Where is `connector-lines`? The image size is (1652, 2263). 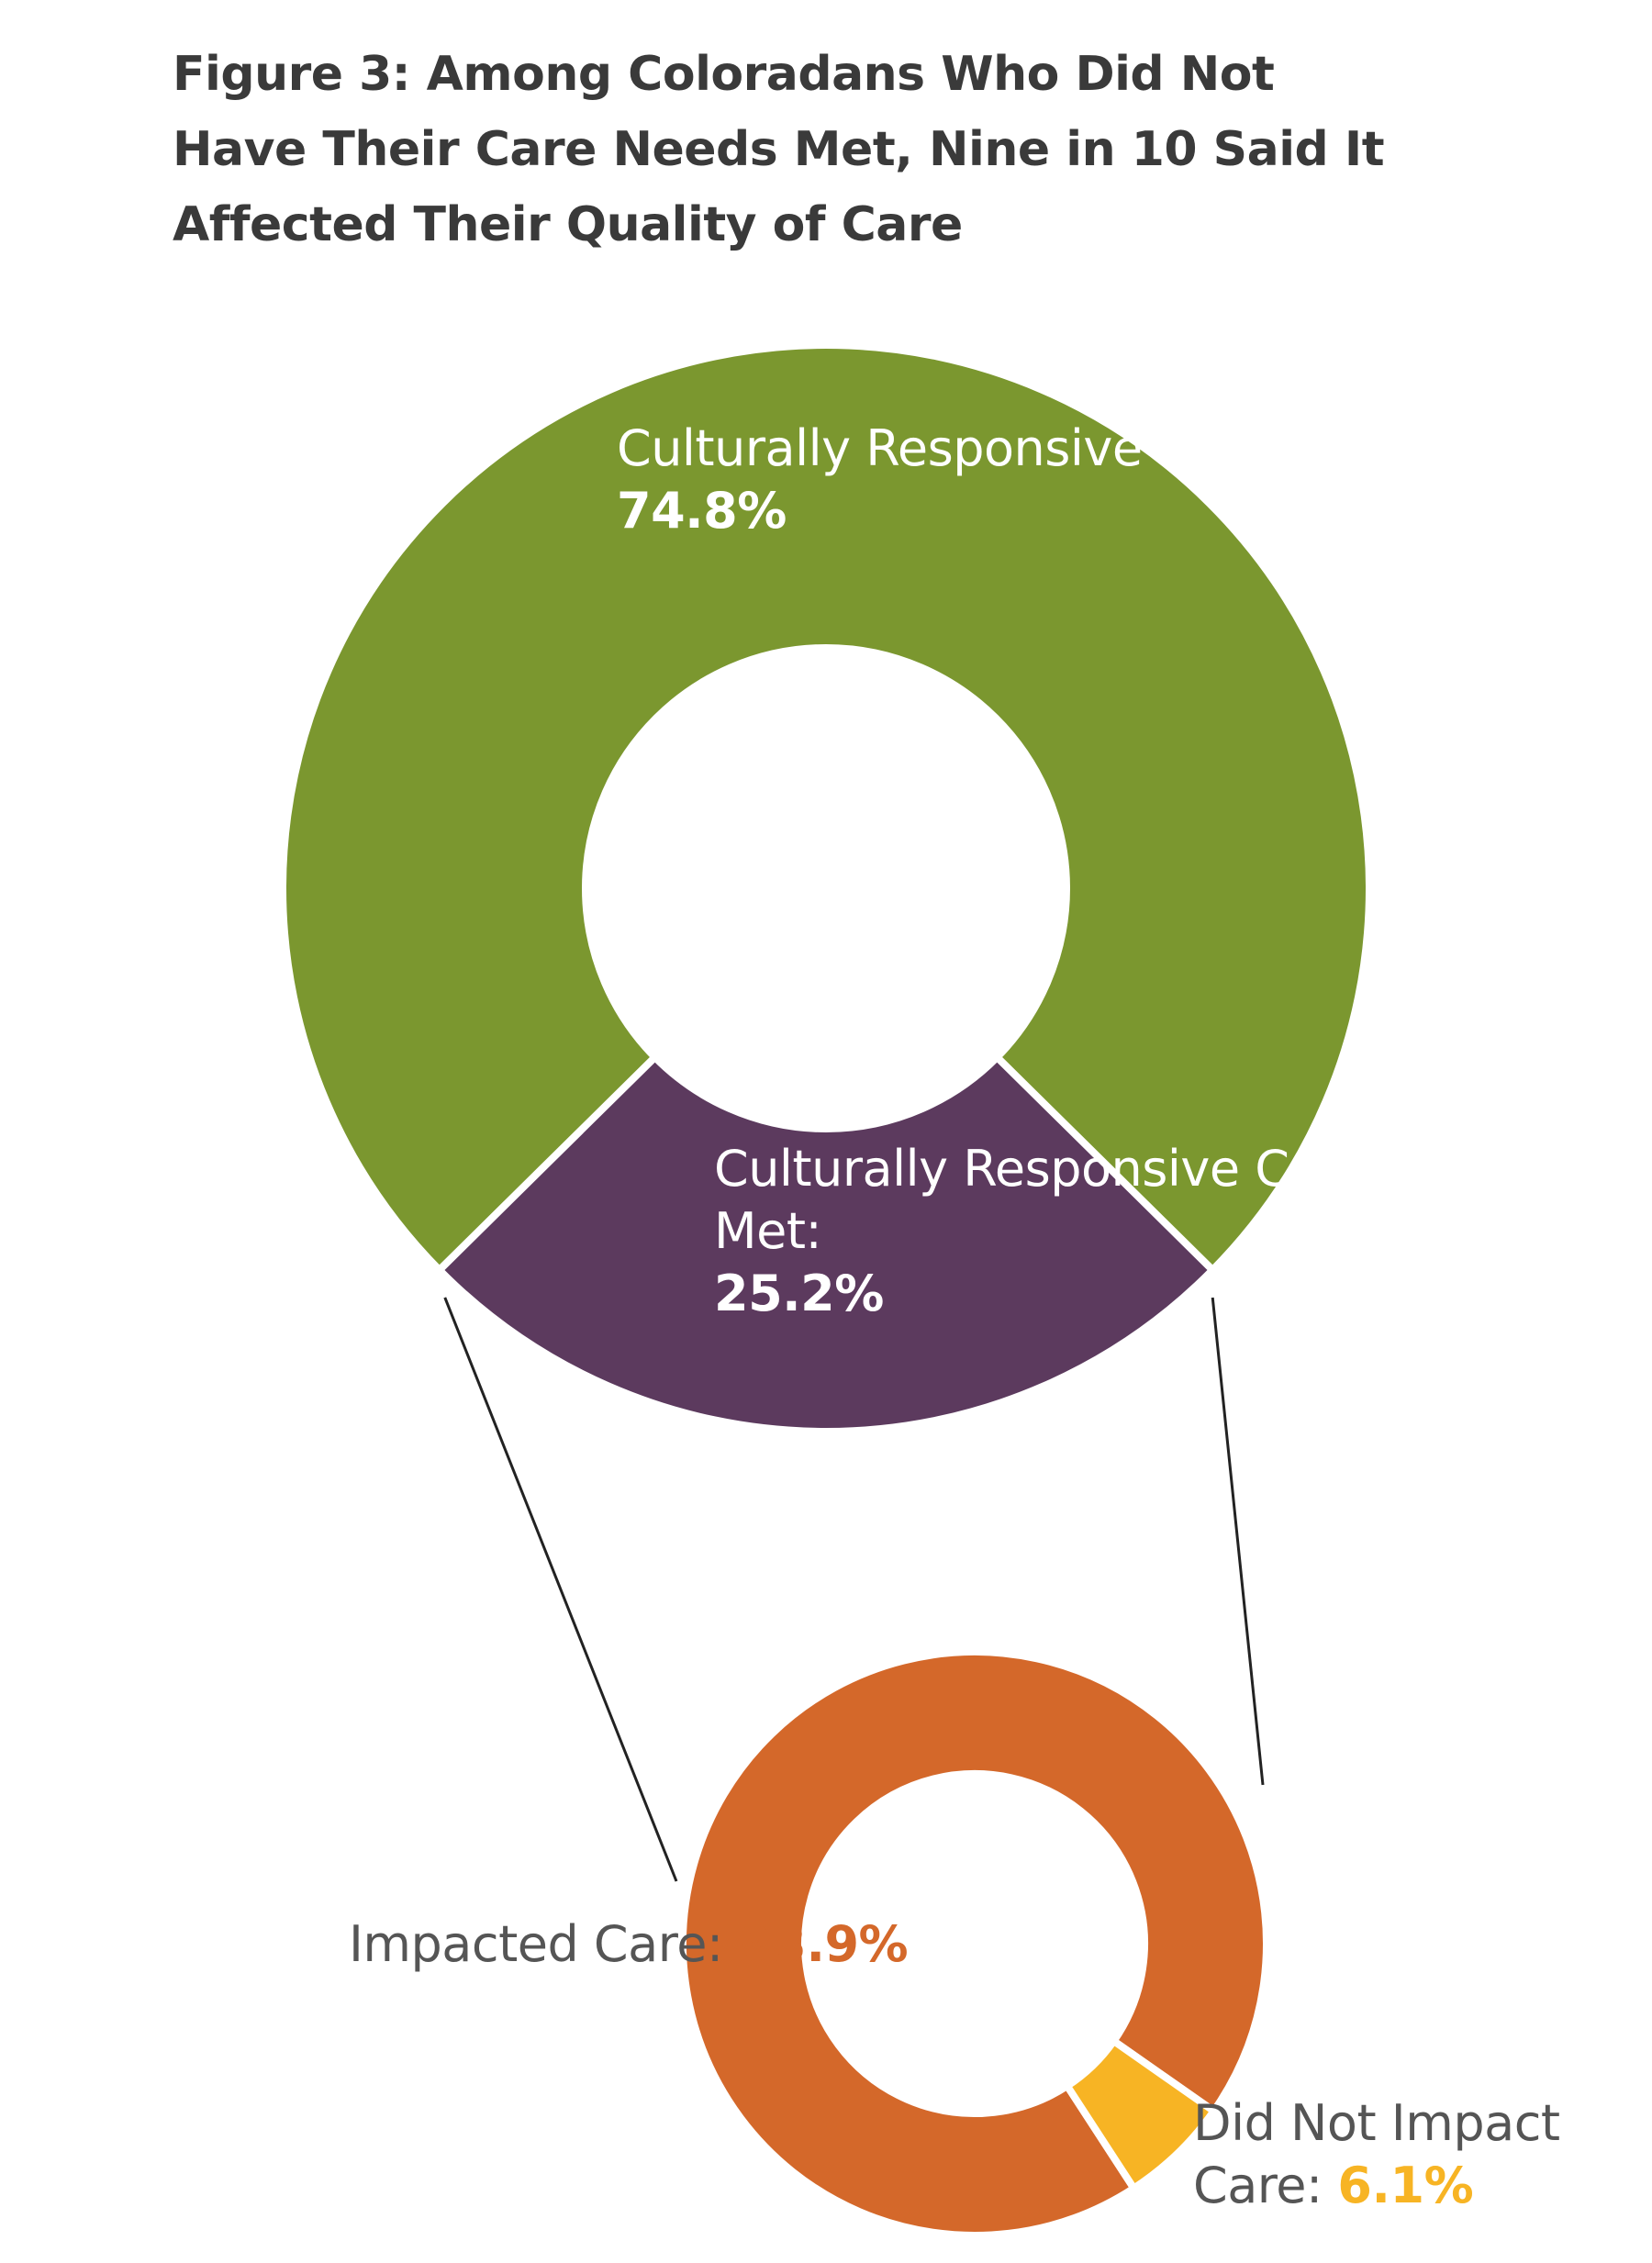 connector-lines is located at coordinates (854, 1589).